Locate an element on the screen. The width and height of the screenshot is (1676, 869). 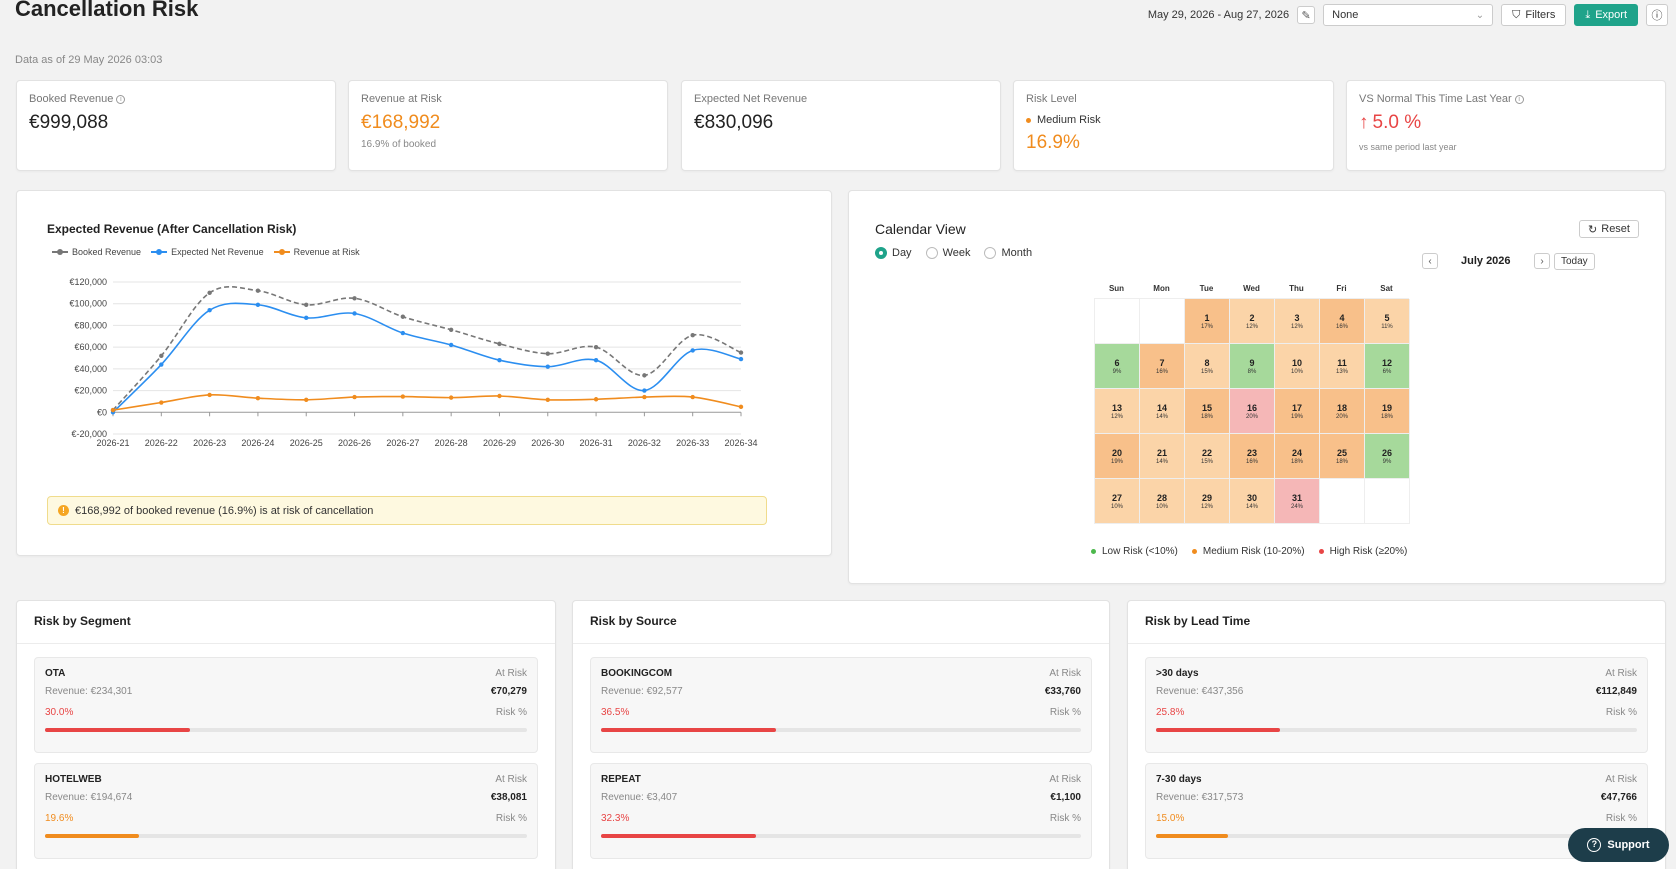
filters-button: ⛉ Filters is located at coordinates (1534, 15).